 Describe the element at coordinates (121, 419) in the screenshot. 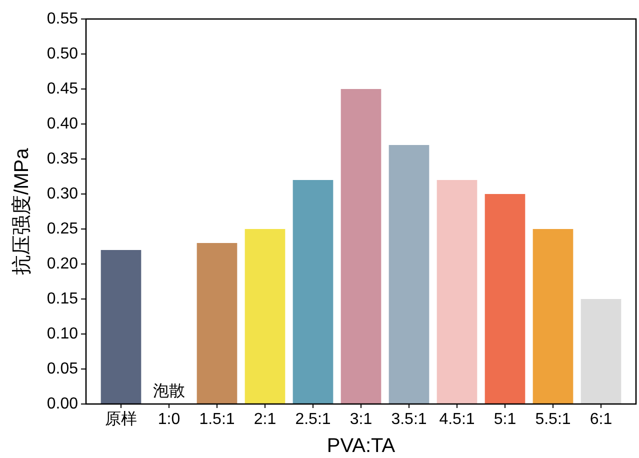

I see `x-tick-label: 原样` at that location.